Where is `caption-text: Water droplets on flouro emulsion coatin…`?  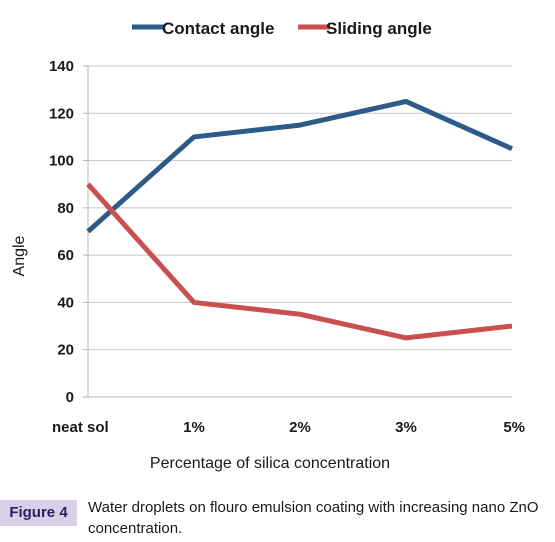
caption-text: Water droplets on flouro emulsion coatin… is located at coordinates (313, 518).